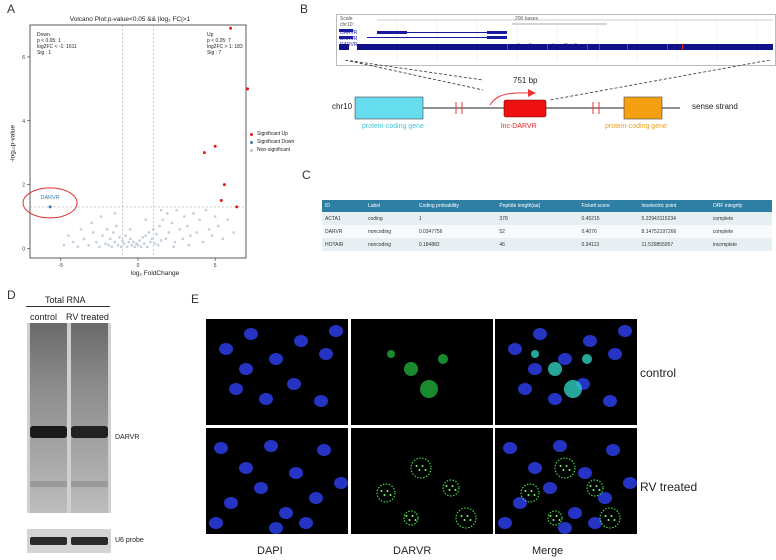 This screenshot has width=776, height=560. What do you see at coordinates (608, 206) in the screenshot?
I see `table-header-cell: Fickett score` at bounding box center [608, 206].